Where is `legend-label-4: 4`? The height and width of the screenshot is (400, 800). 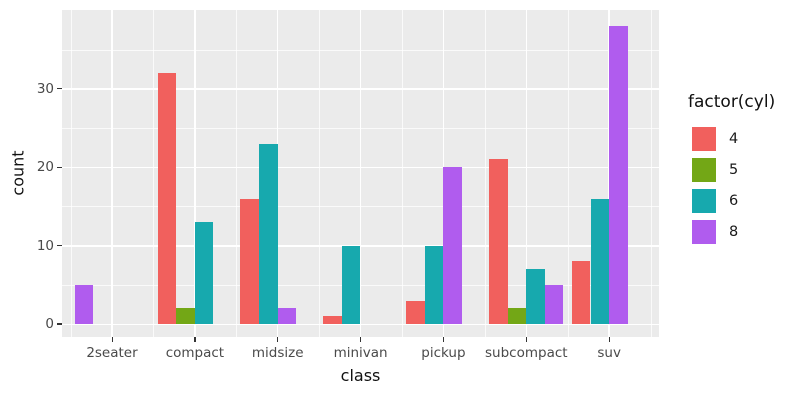 legend-label-4: 4 is located at coordinates (734, 139).